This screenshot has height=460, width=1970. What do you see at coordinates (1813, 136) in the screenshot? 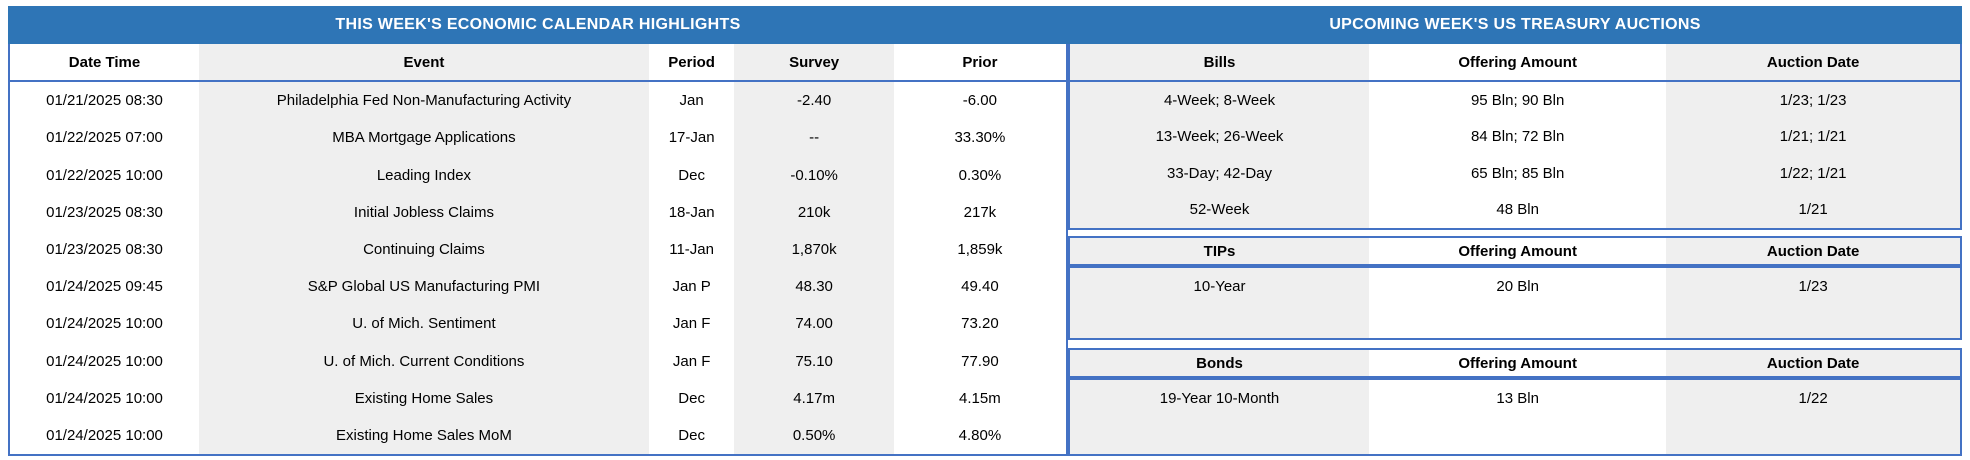
I see `cell-auction-date: 1/21; 1/21` at bounding box center [1813, 136].